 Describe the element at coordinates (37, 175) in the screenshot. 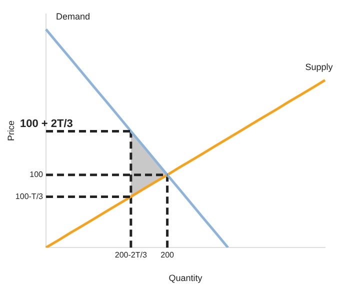

I see `series-label: 100` at that location.